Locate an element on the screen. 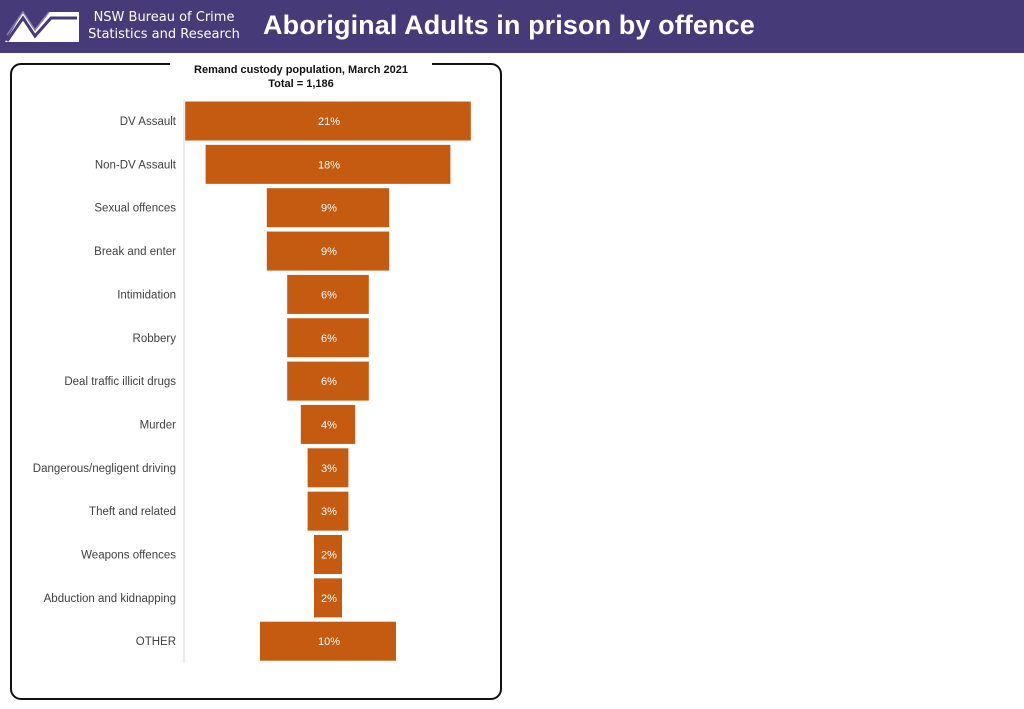 This screenshot has height=709, width=1024. category-label: Deal traffic illicit drugs is located at coordinates (120, 382).